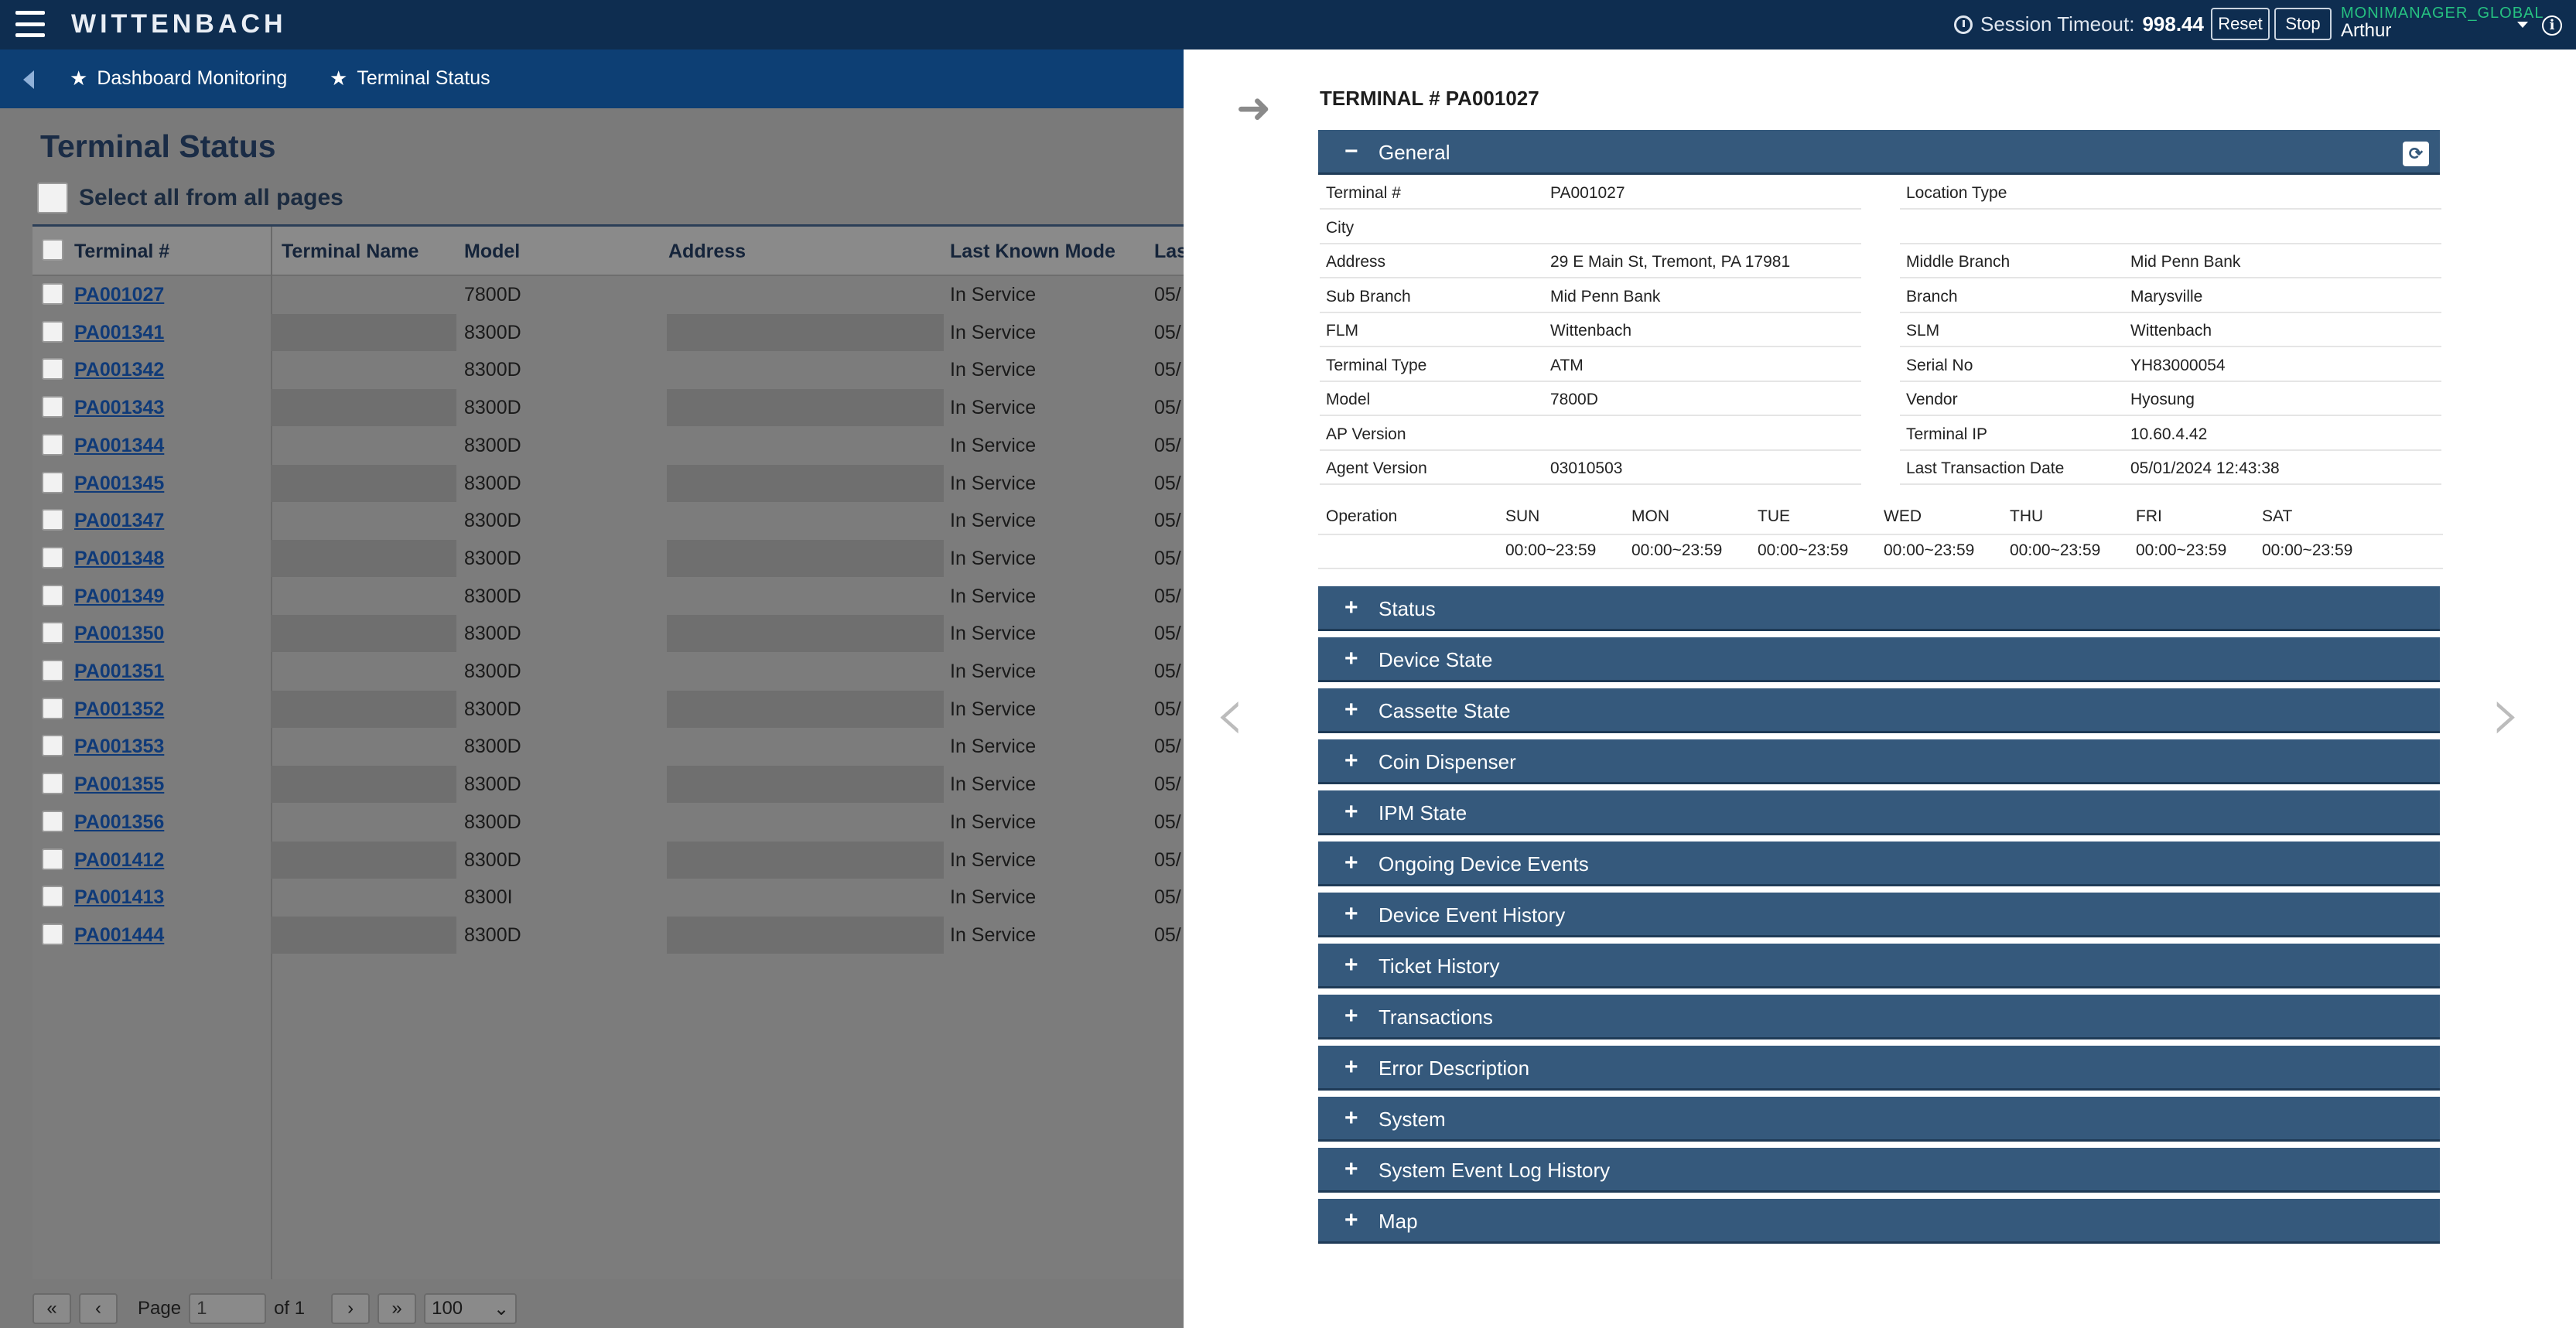  Describe the element at coordinates (52, 250) in the screenshot. I see `header-checkbox` at that location.